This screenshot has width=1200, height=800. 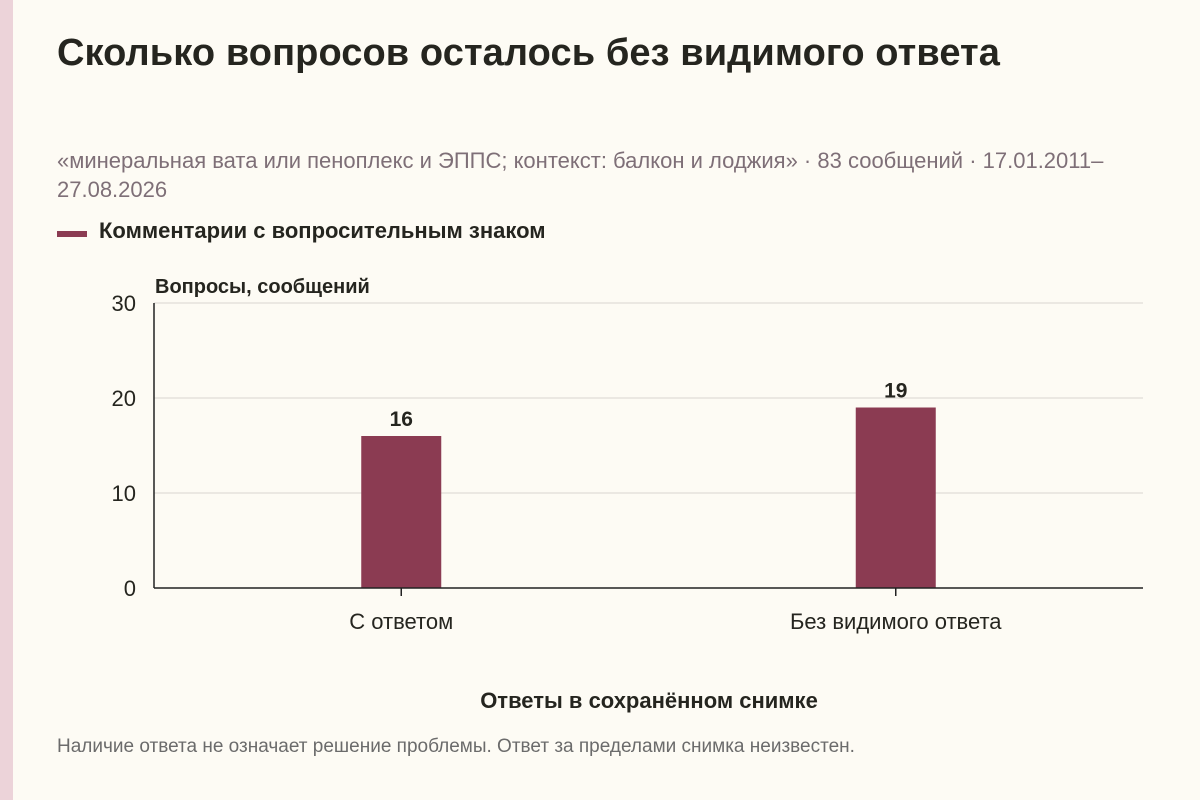 What do you see at coordinates (124, 493) in the screenshot?
I see `y-tick-label: 10` at bounding box center [124, 493].